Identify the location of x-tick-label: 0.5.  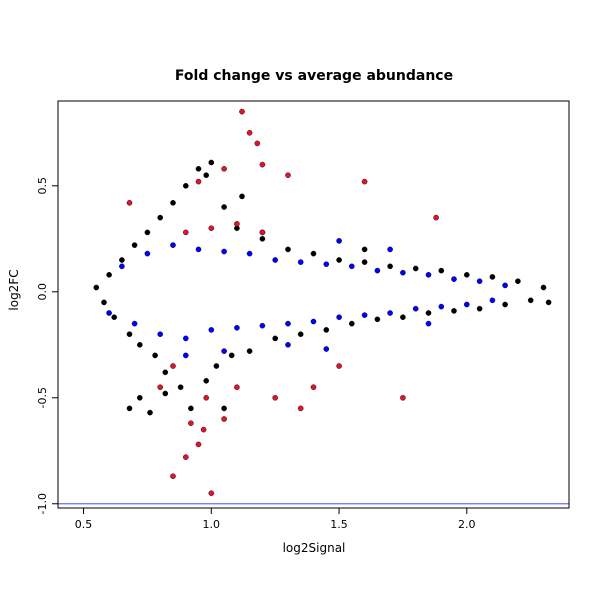
(84, 524).